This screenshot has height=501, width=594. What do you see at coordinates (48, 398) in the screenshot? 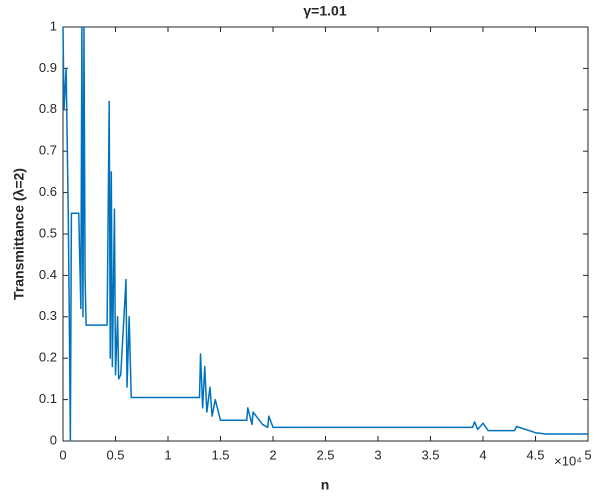
I see `y-tick-label: 0.1` at bounding box center [48, 398].